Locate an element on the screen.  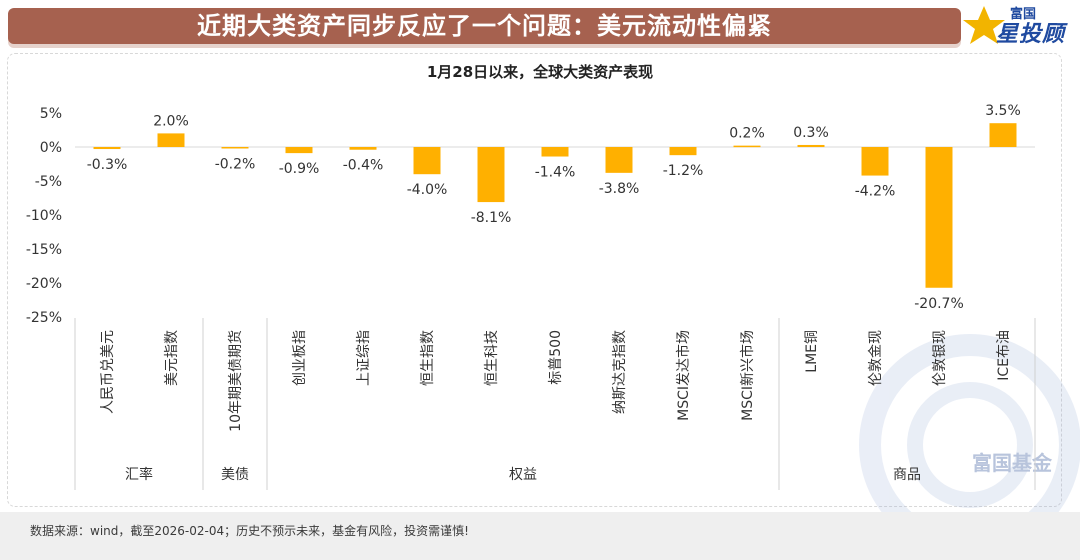
category-label: 伦敦金现 is located at coordinates (876, 358).